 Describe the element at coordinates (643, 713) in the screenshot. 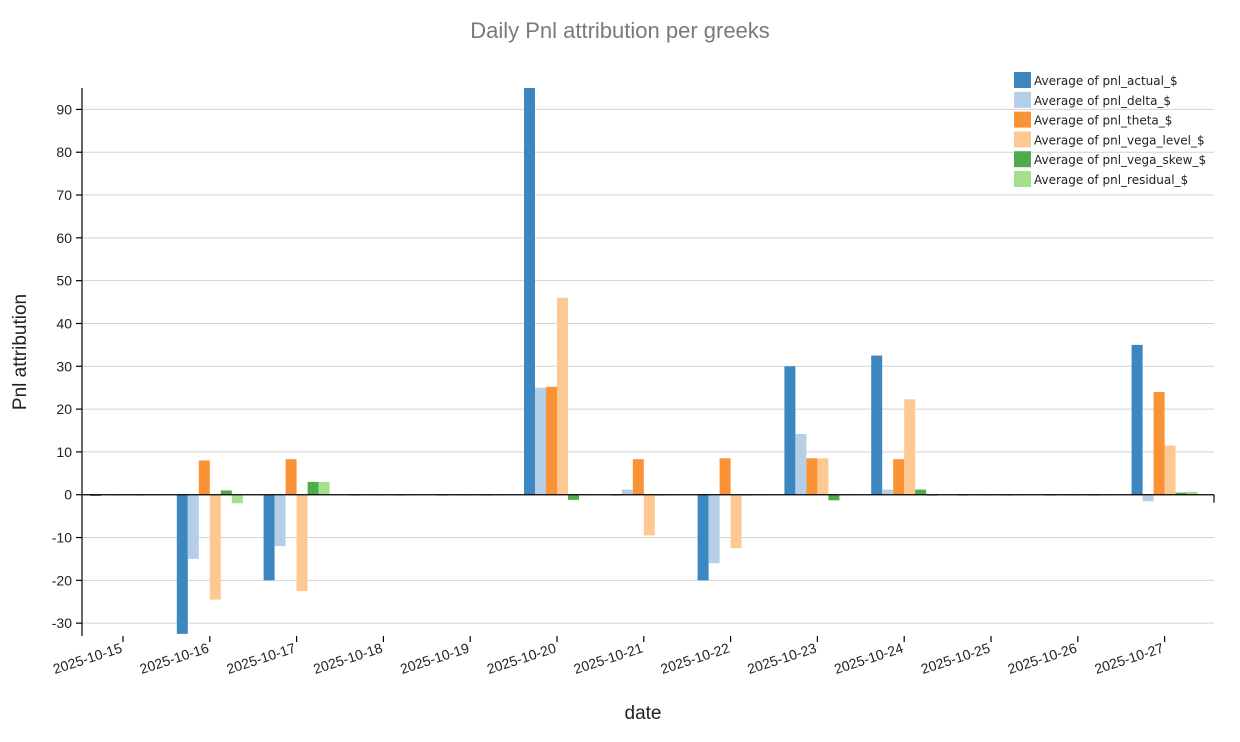

I see `x-axis-title: date` at that location.